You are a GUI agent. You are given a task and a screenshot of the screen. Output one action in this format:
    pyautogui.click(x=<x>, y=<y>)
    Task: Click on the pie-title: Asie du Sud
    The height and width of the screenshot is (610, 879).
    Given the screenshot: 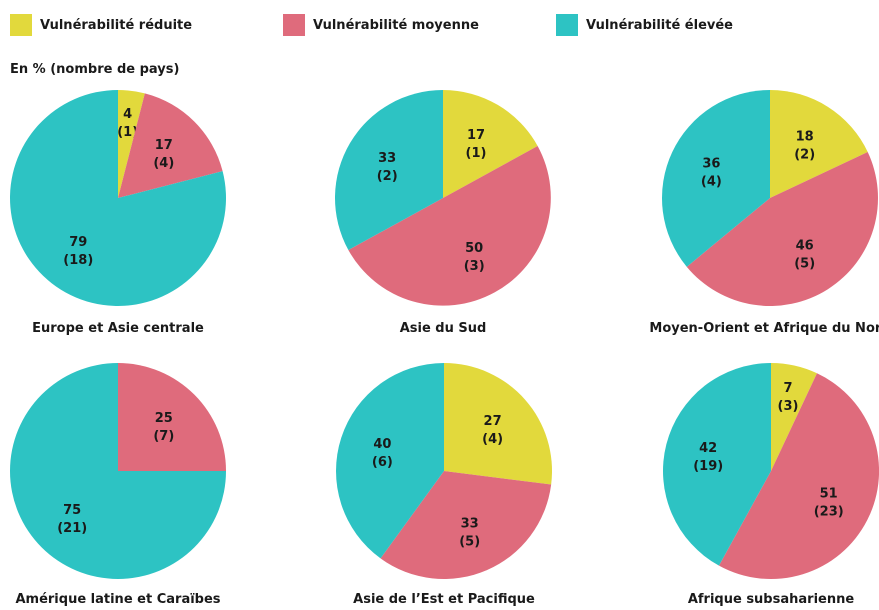 What is the action you would take?
    pyautogui.click(x=443, y=328)
    